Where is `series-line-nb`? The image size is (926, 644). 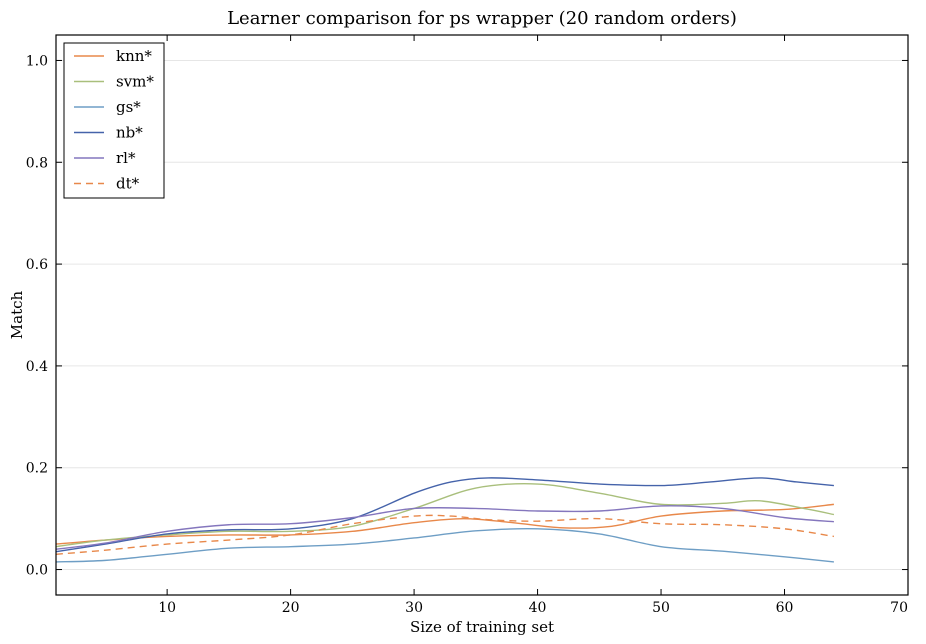 series-line-nb is located at coordinates (444, 515).